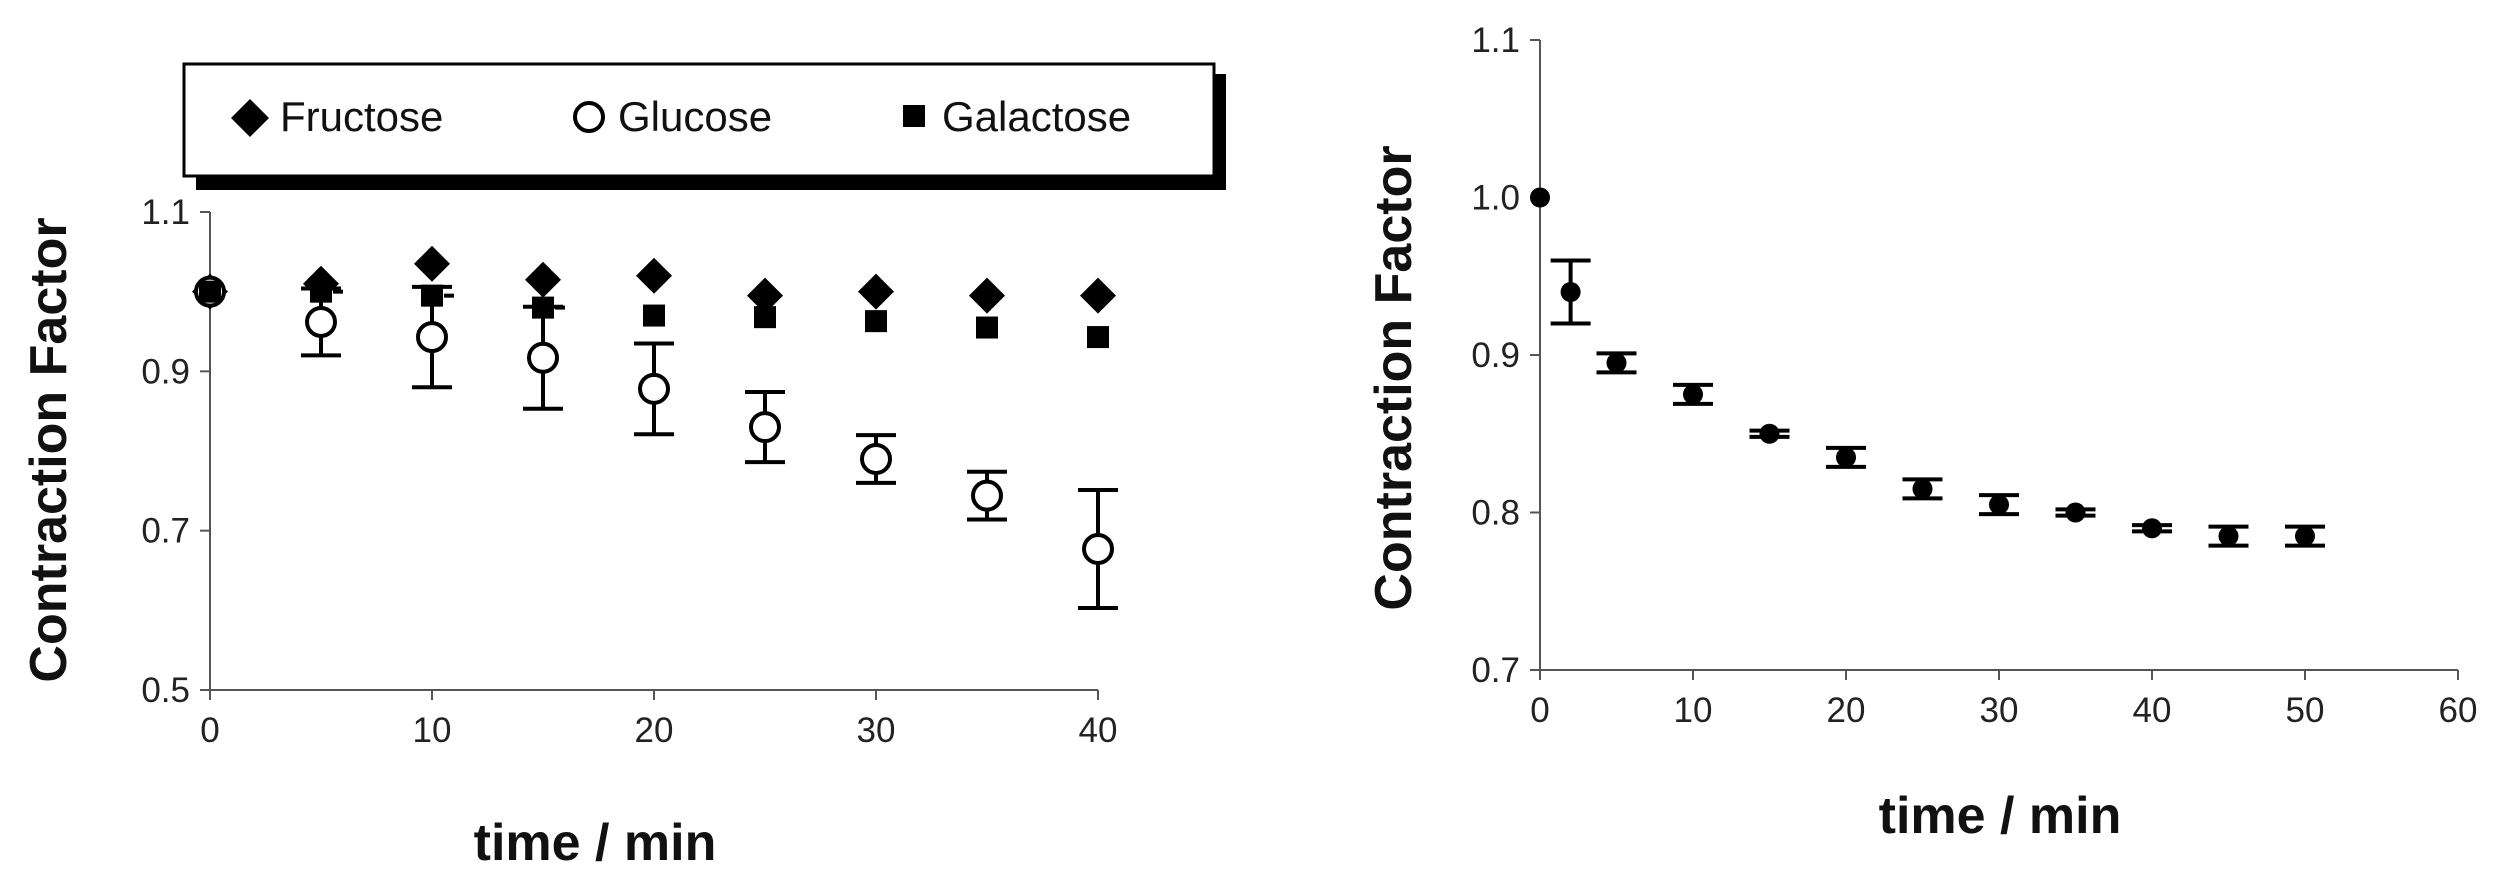  What do you see at coordinates (49, 449) in the screenshot?
I see `left-y-axis-label: Contraction Factor` at bounding box center [49, 449].